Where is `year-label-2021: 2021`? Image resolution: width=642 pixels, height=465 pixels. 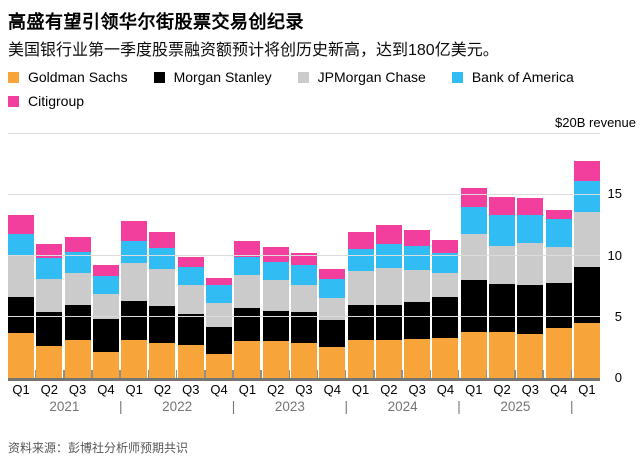 year-label-2021: 2021 is located at coordinates (64, 406).